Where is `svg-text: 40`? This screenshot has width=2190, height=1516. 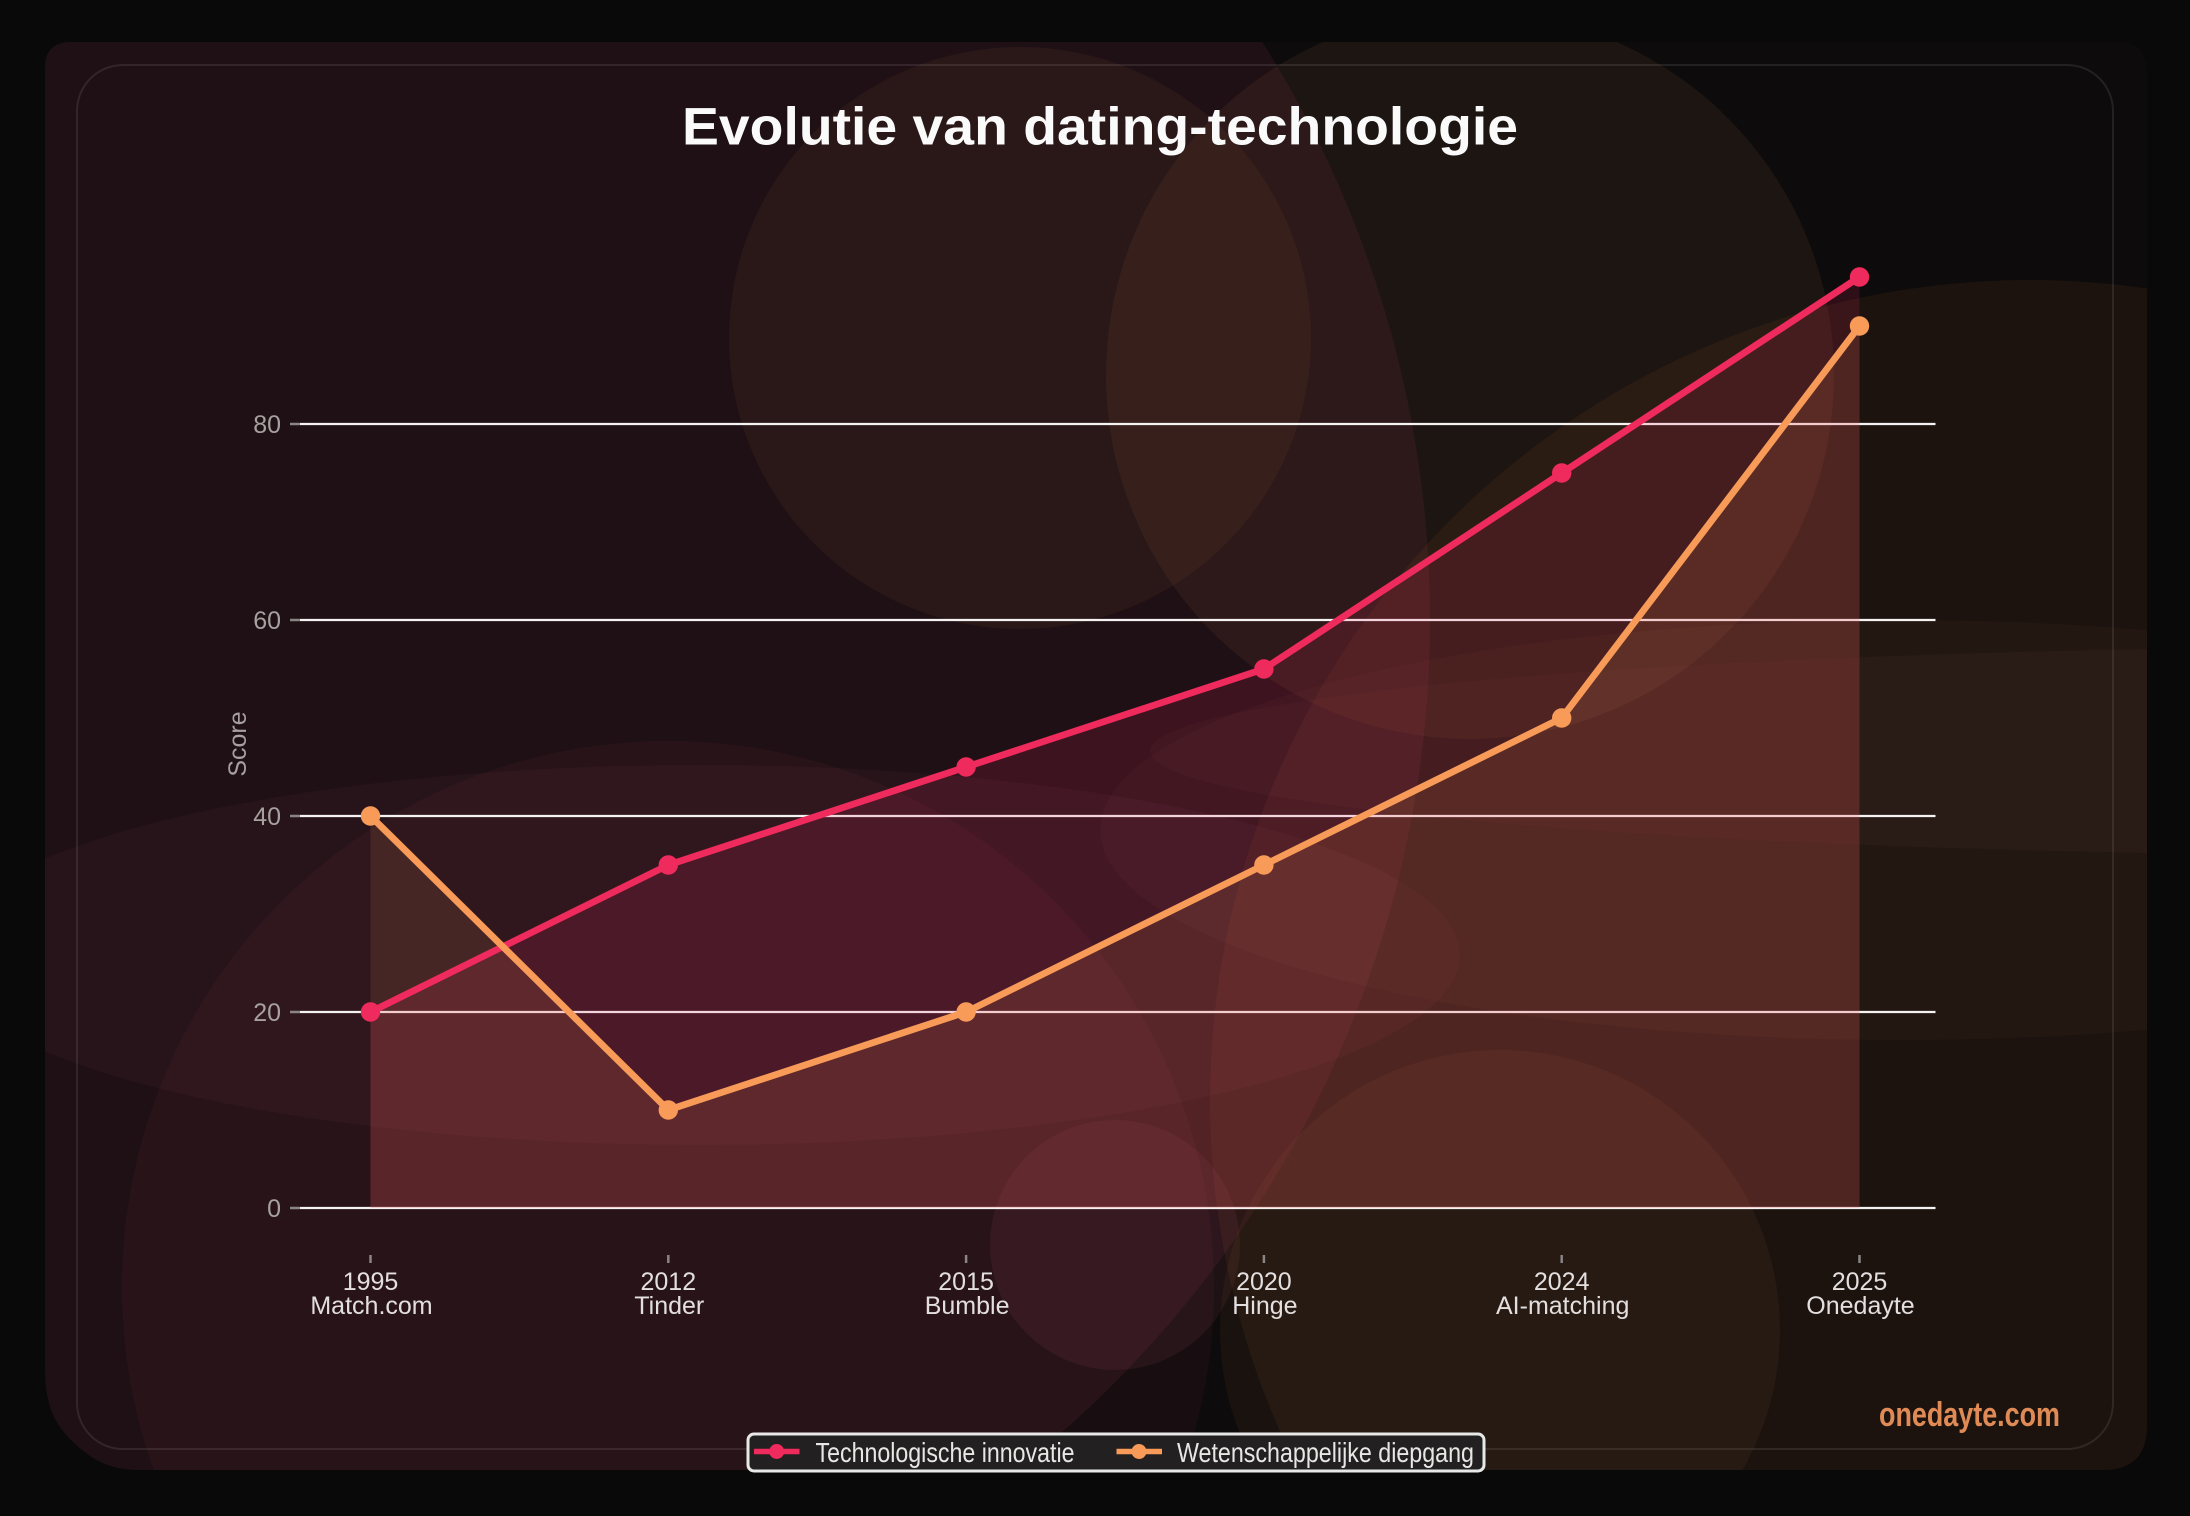 svg-text: 40 is located at coordinates (267, 817).